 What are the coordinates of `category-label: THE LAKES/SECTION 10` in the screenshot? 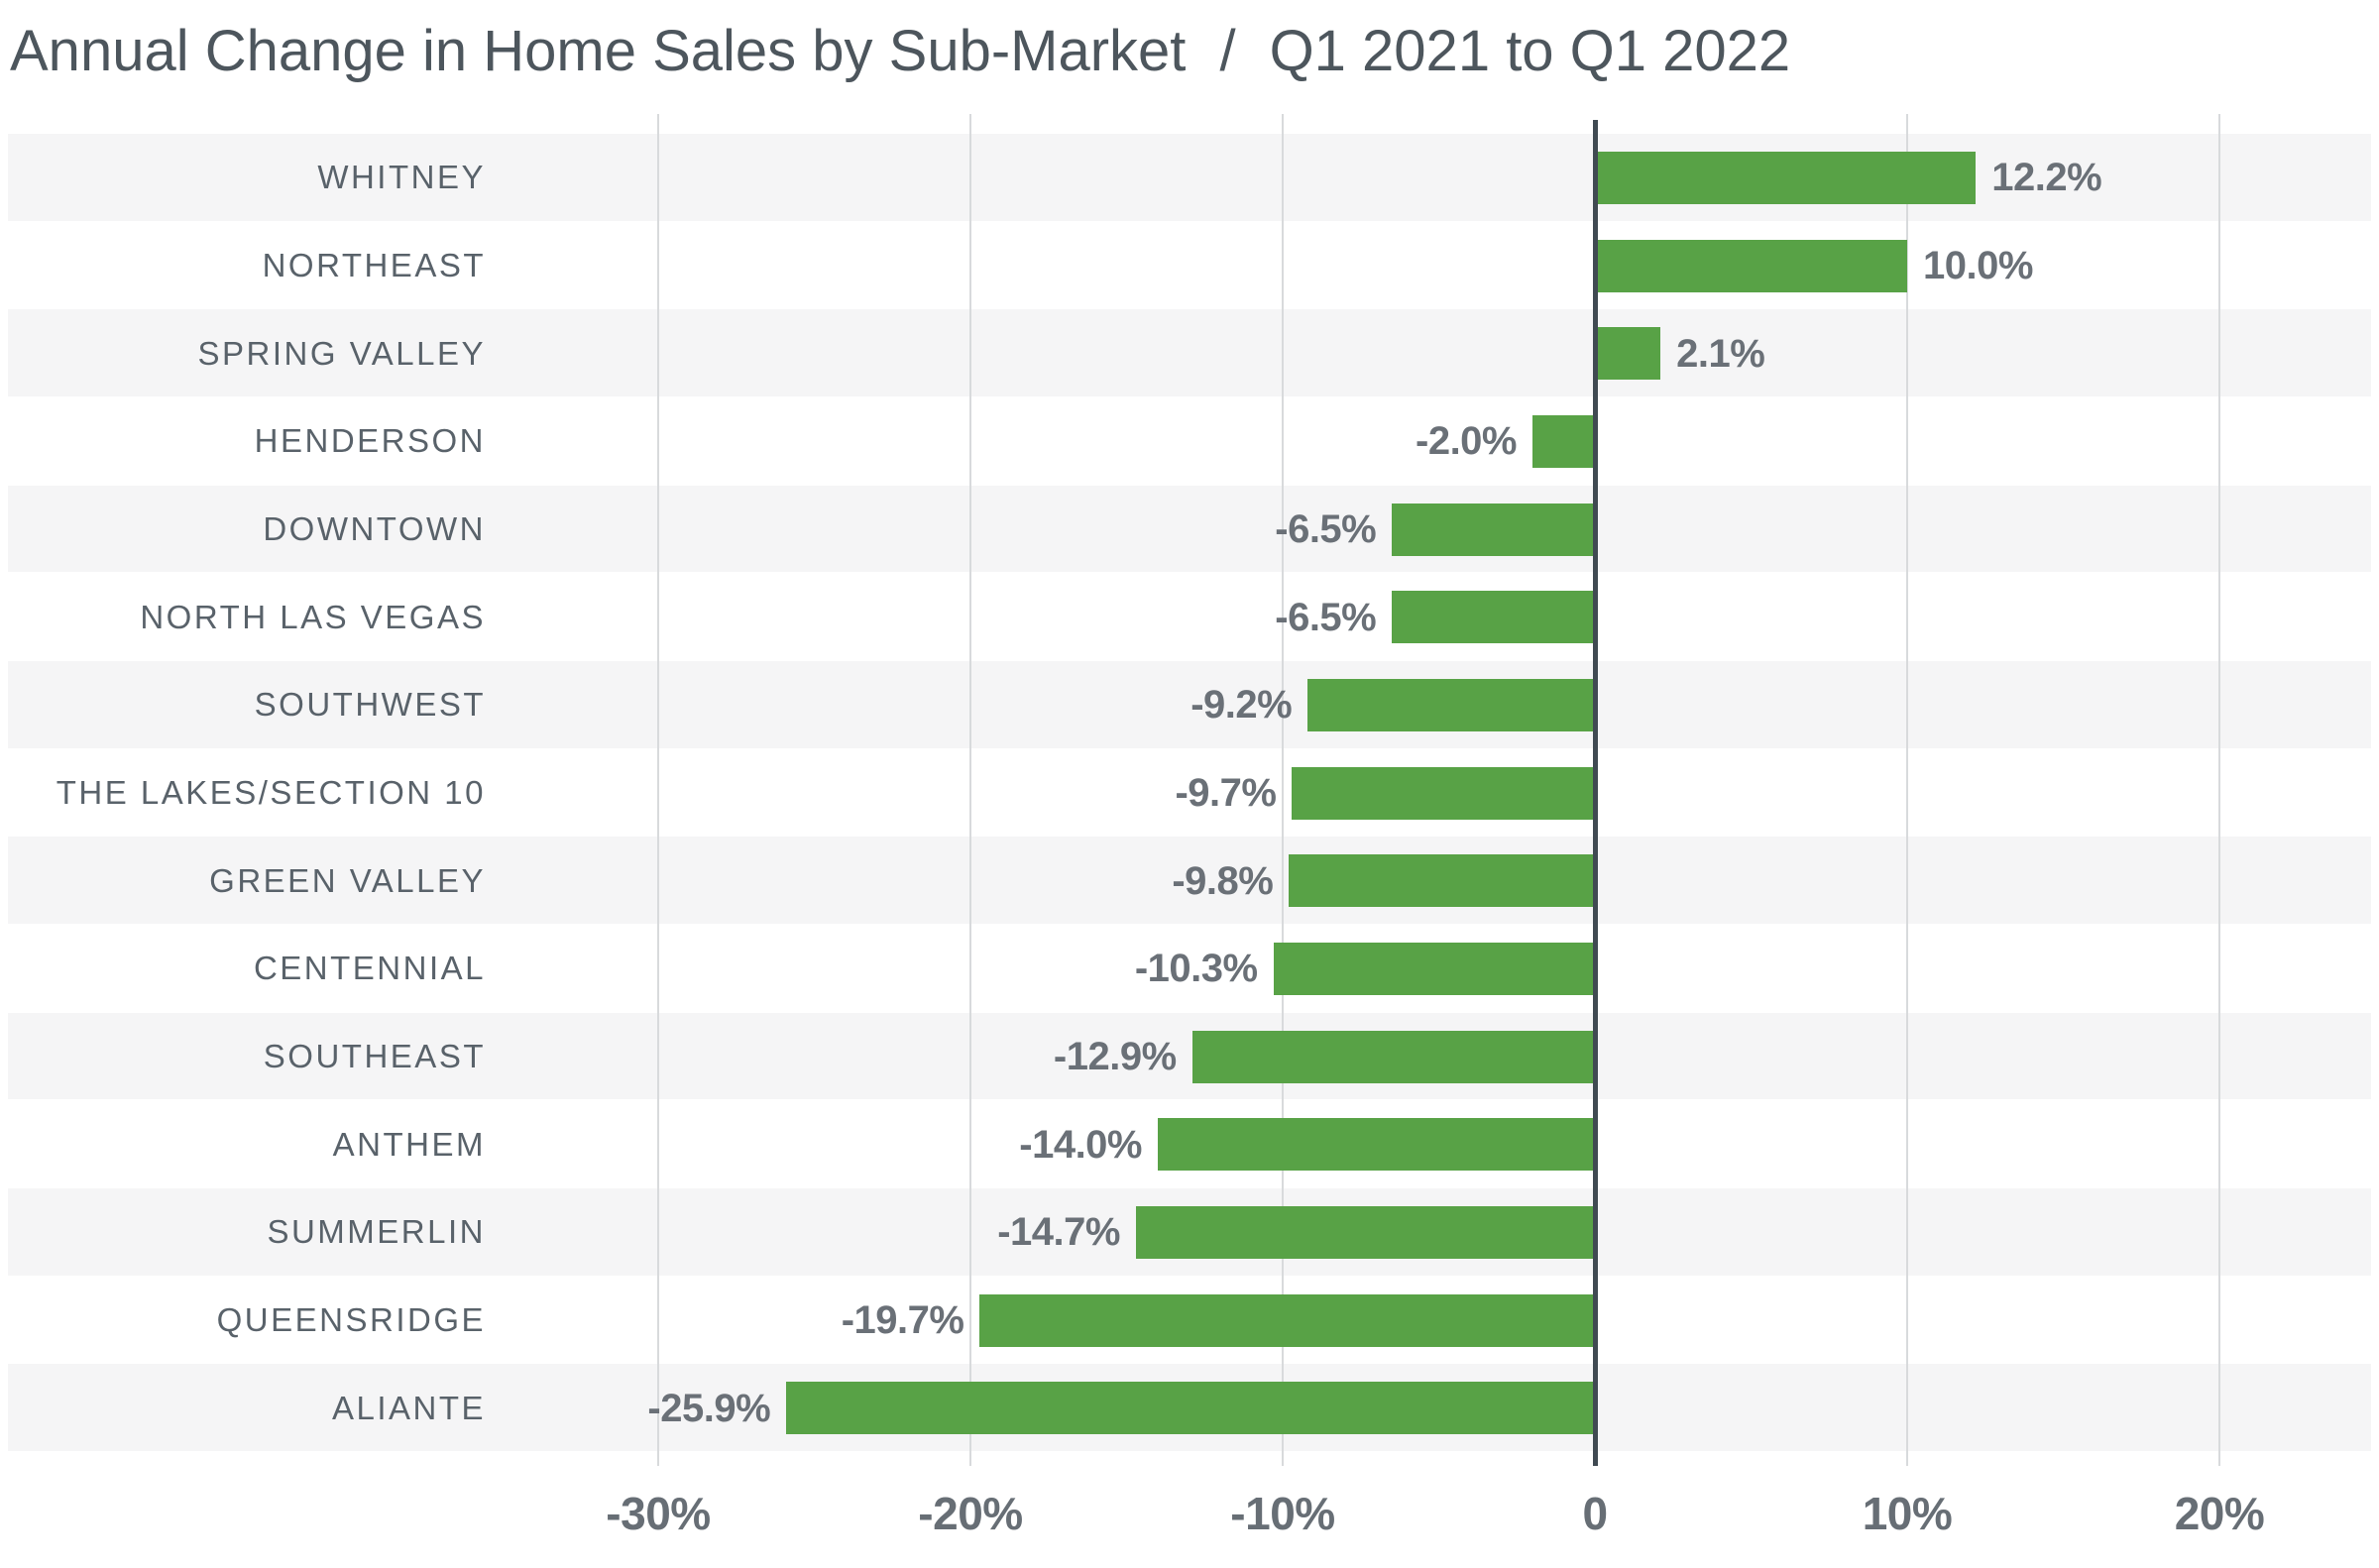 It's located at (271, 793).